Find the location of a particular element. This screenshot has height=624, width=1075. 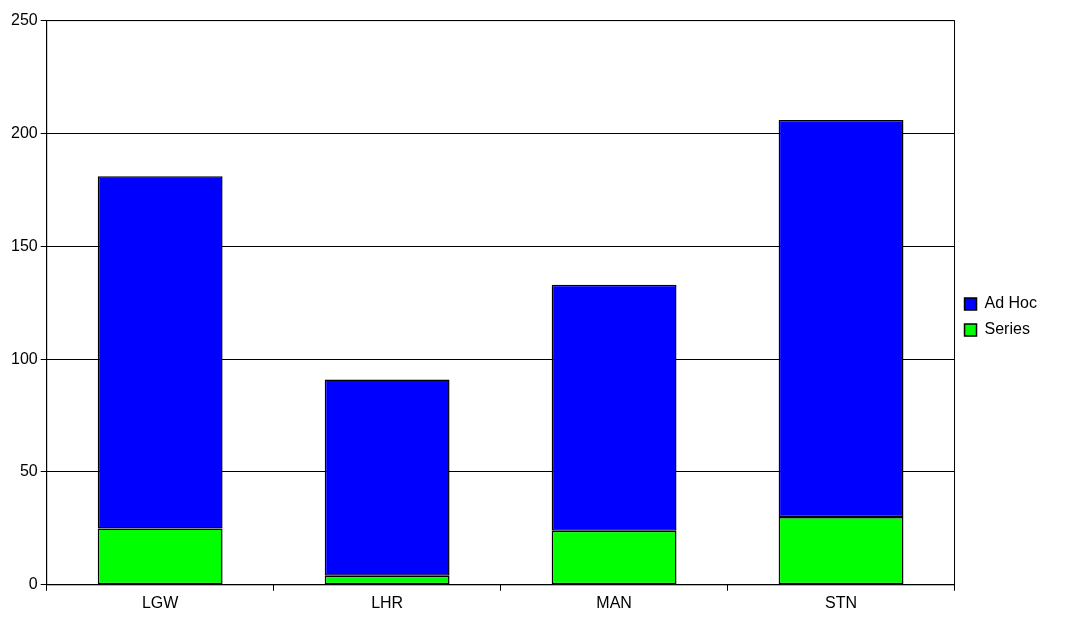

x-tick-label: MAN is located at coordinates (614, 602).